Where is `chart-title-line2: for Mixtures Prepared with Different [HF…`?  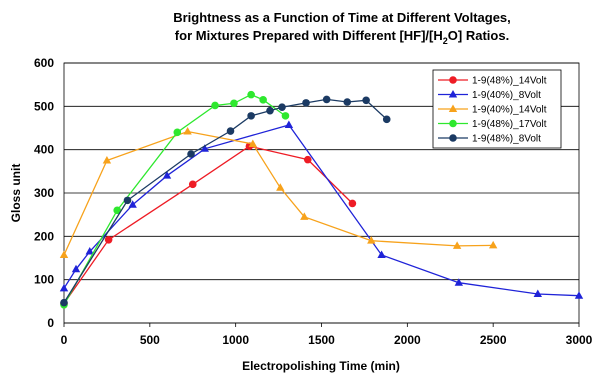 chart-title-line2: for Mixtures Prepared with Different [HF… is located at coordinates (342, 37).